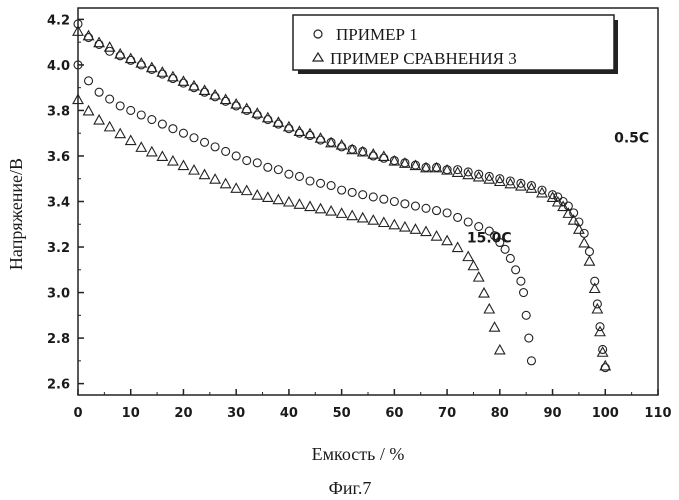 The width and height of the screenshot is (679, 500). What do you see at coordinates (394, 413) in the screenshot?
I see `x-tick-label: 60` at bounding box center [394, 413].